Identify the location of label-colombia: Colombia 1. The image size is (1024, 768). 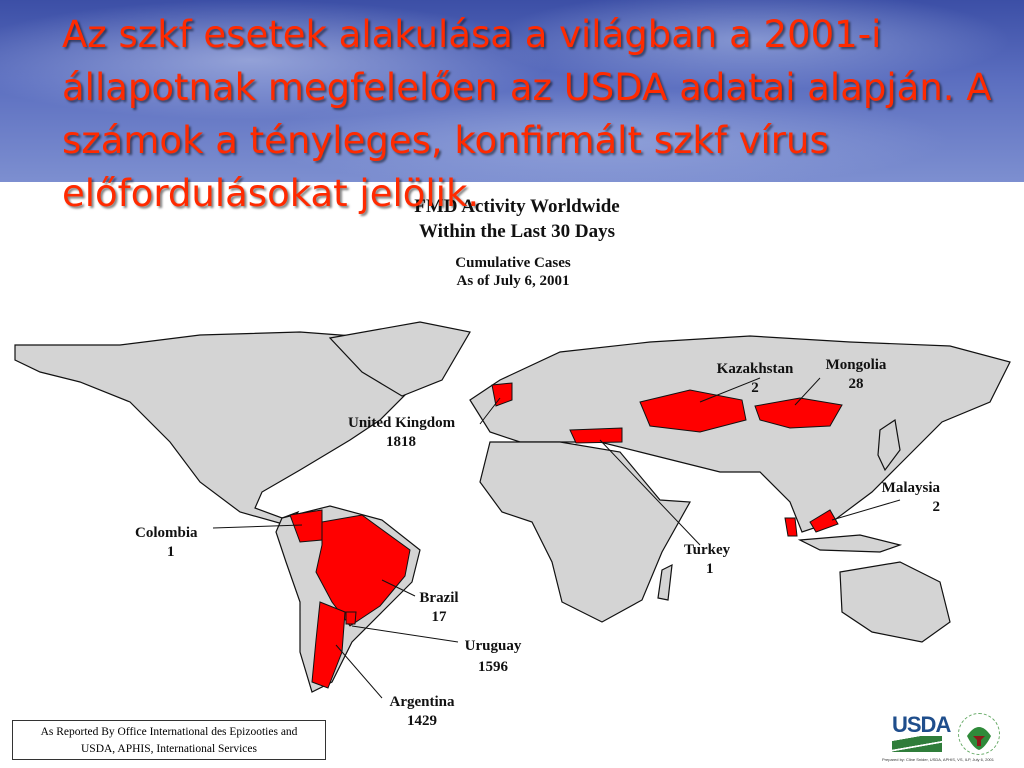
(166, 542).